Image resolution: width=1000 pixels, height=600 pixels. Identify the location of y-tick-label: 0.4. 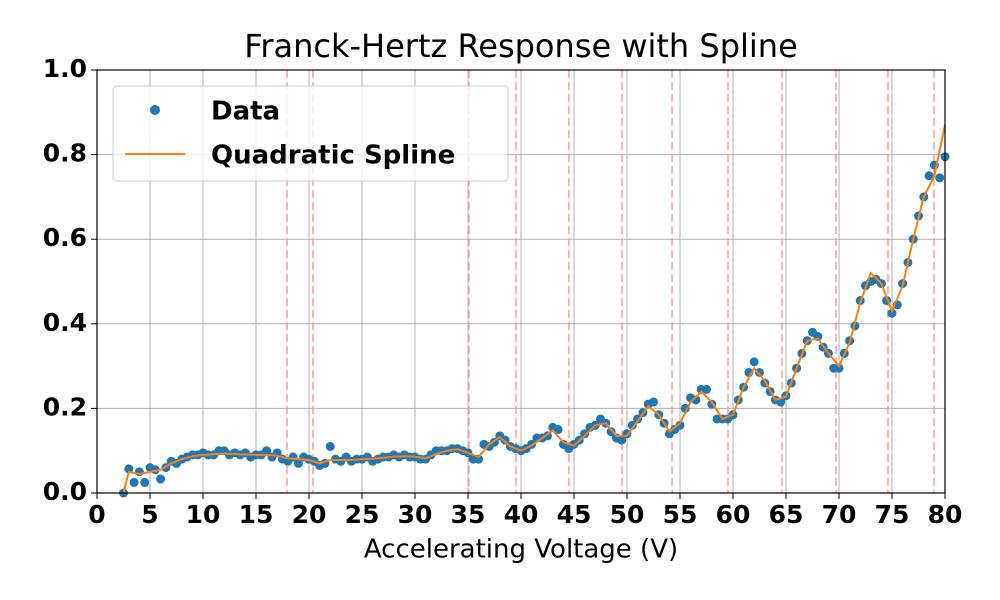
(65, 322).